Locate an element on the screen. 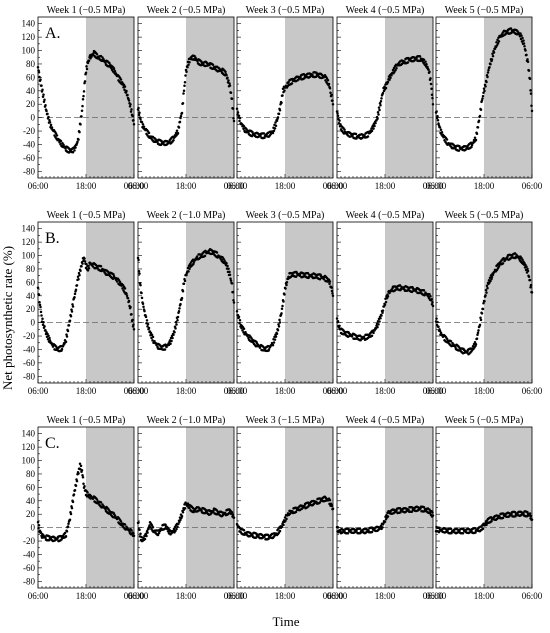 This screenshot has width=550, height=633. x-tick-label: 18:00 is located at coordinates (86, 391).